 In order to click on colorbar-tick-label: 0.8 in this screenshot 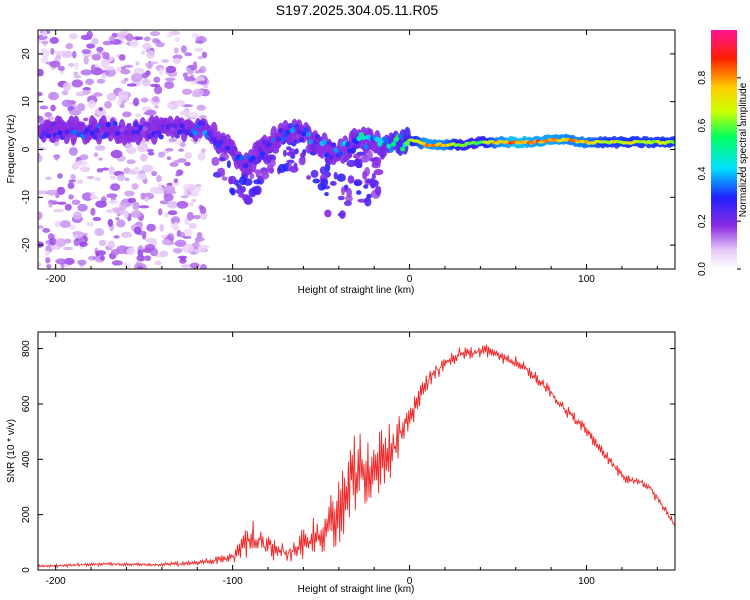, I will do `click(702, 77)`.